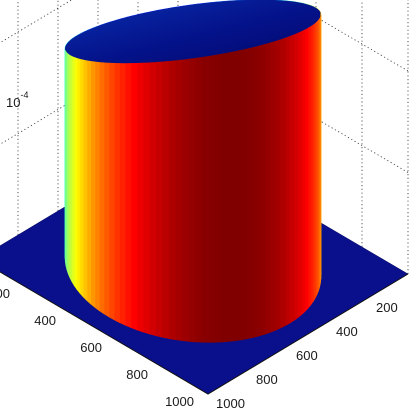 This screenshot has height=420, width=420. I want to click on x-tick-label: 400, so click(45, 320).